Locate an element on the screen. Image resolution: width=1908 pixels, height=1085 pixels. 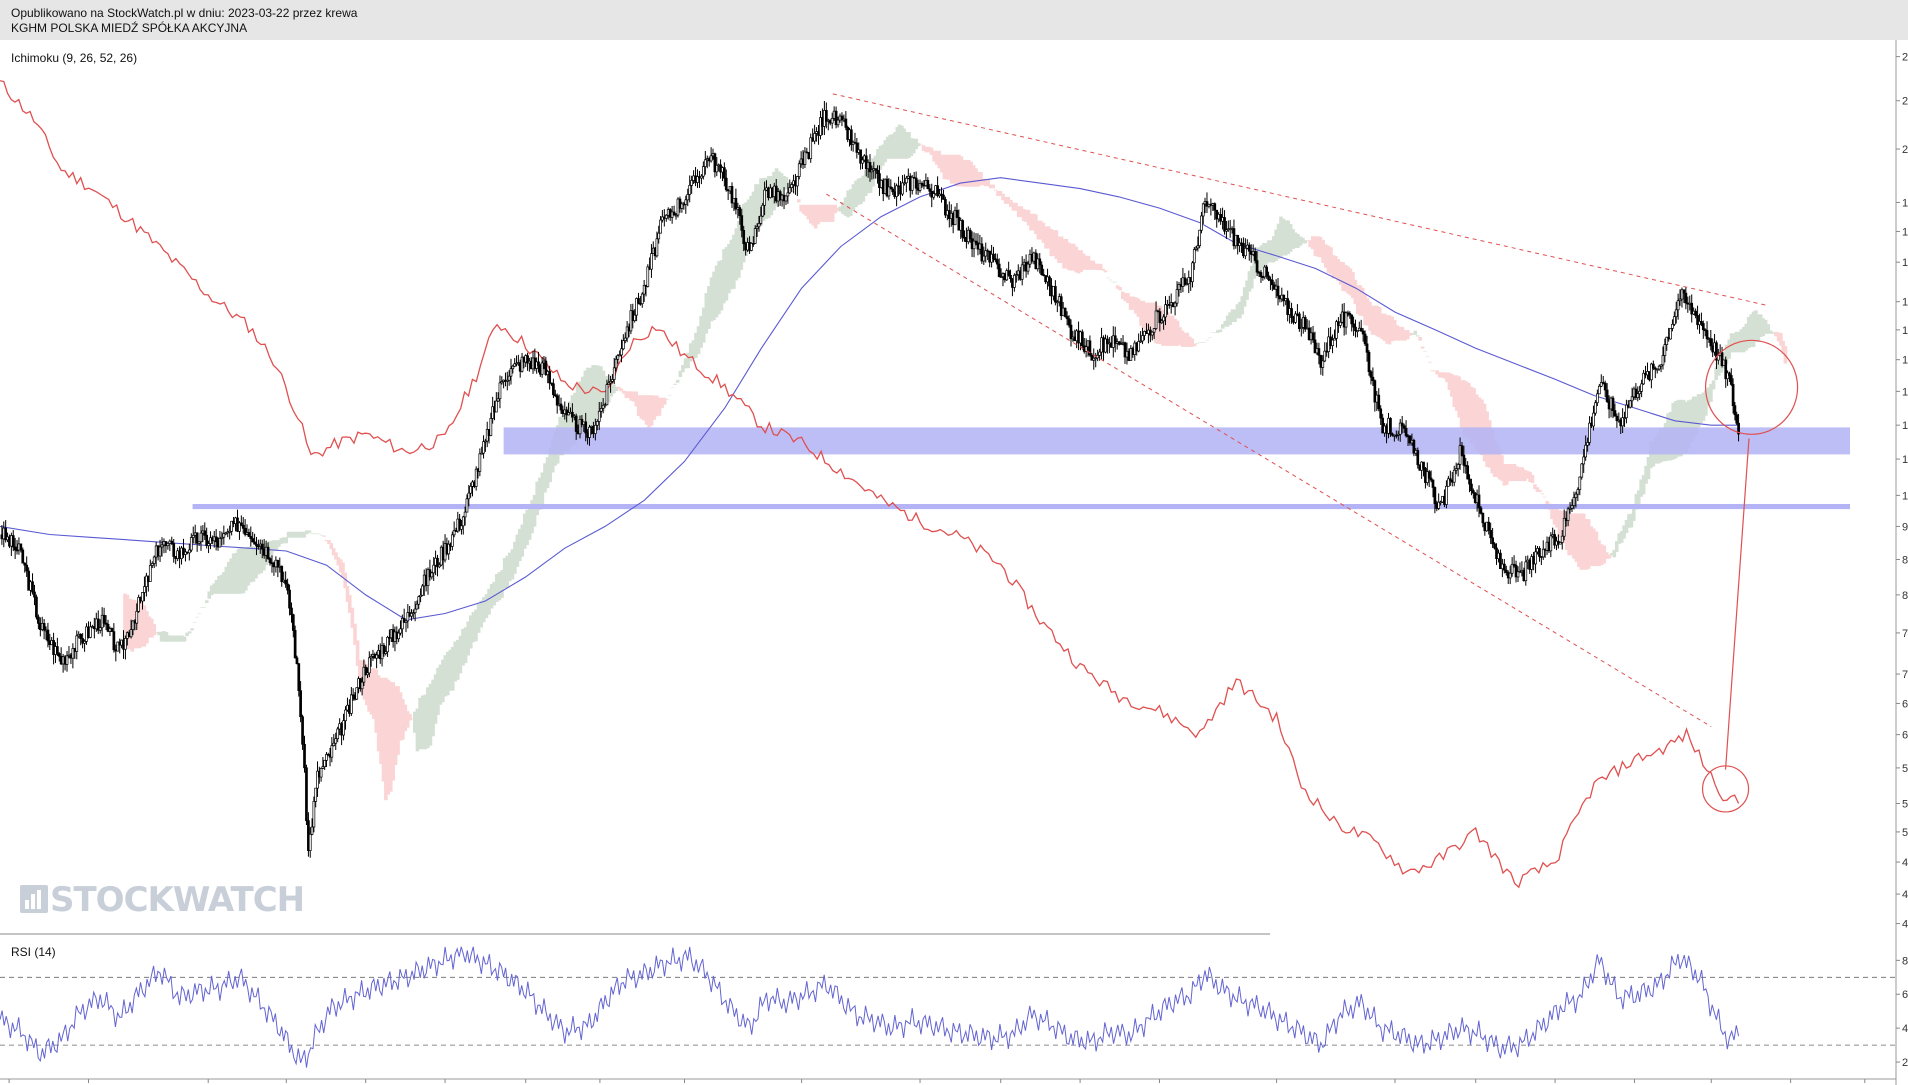
highlight-circle-price is located at coordinates (1751, 387).